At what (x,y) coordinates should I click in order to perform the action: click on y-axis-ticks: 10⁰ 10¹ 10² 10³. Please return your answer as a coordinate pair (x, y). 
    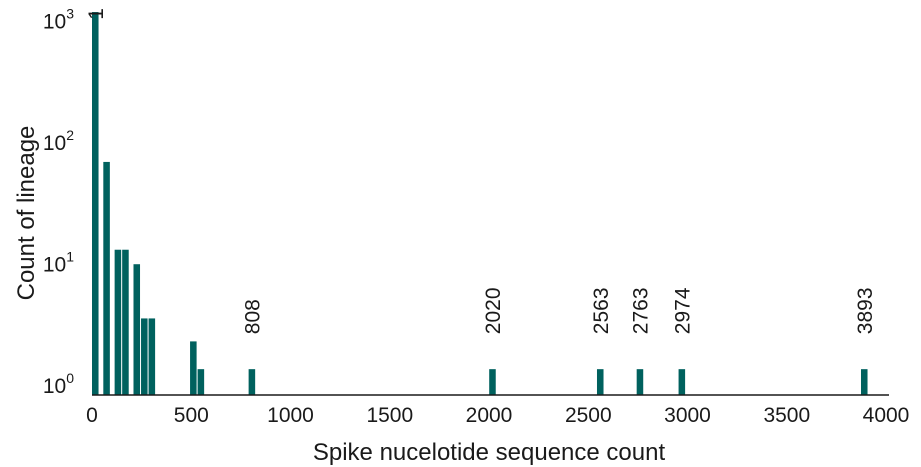
    Looking at the image, I should click on (58, 202).